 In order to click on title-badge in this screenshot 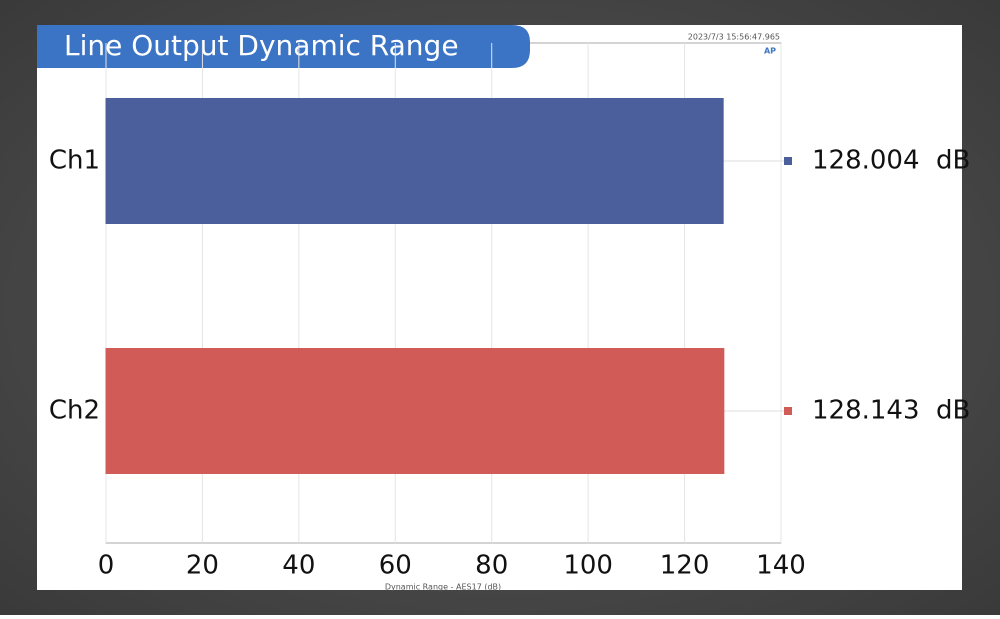, I will do `click(283, 46)`.